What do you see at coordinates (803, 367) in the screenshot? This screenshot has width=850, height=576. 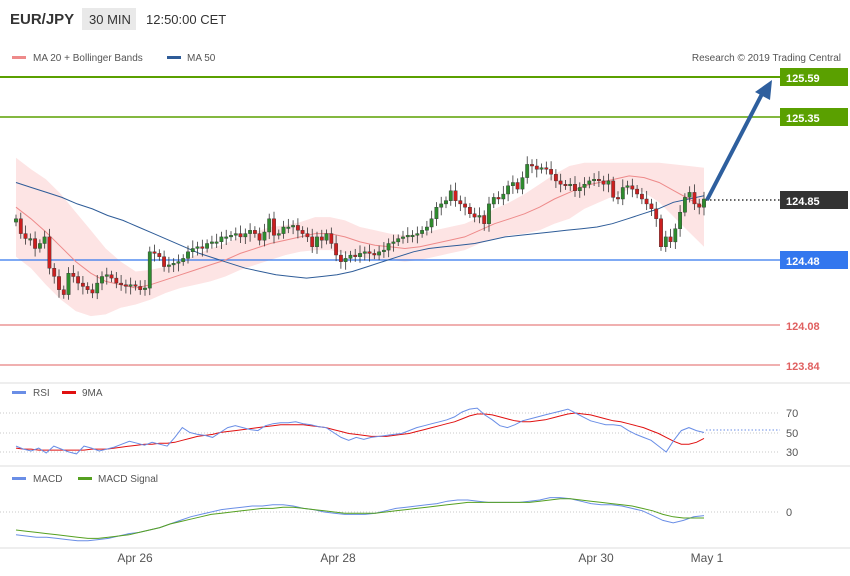 I see `level-label-123-84: 123.84` at bounding box center [803, 367].